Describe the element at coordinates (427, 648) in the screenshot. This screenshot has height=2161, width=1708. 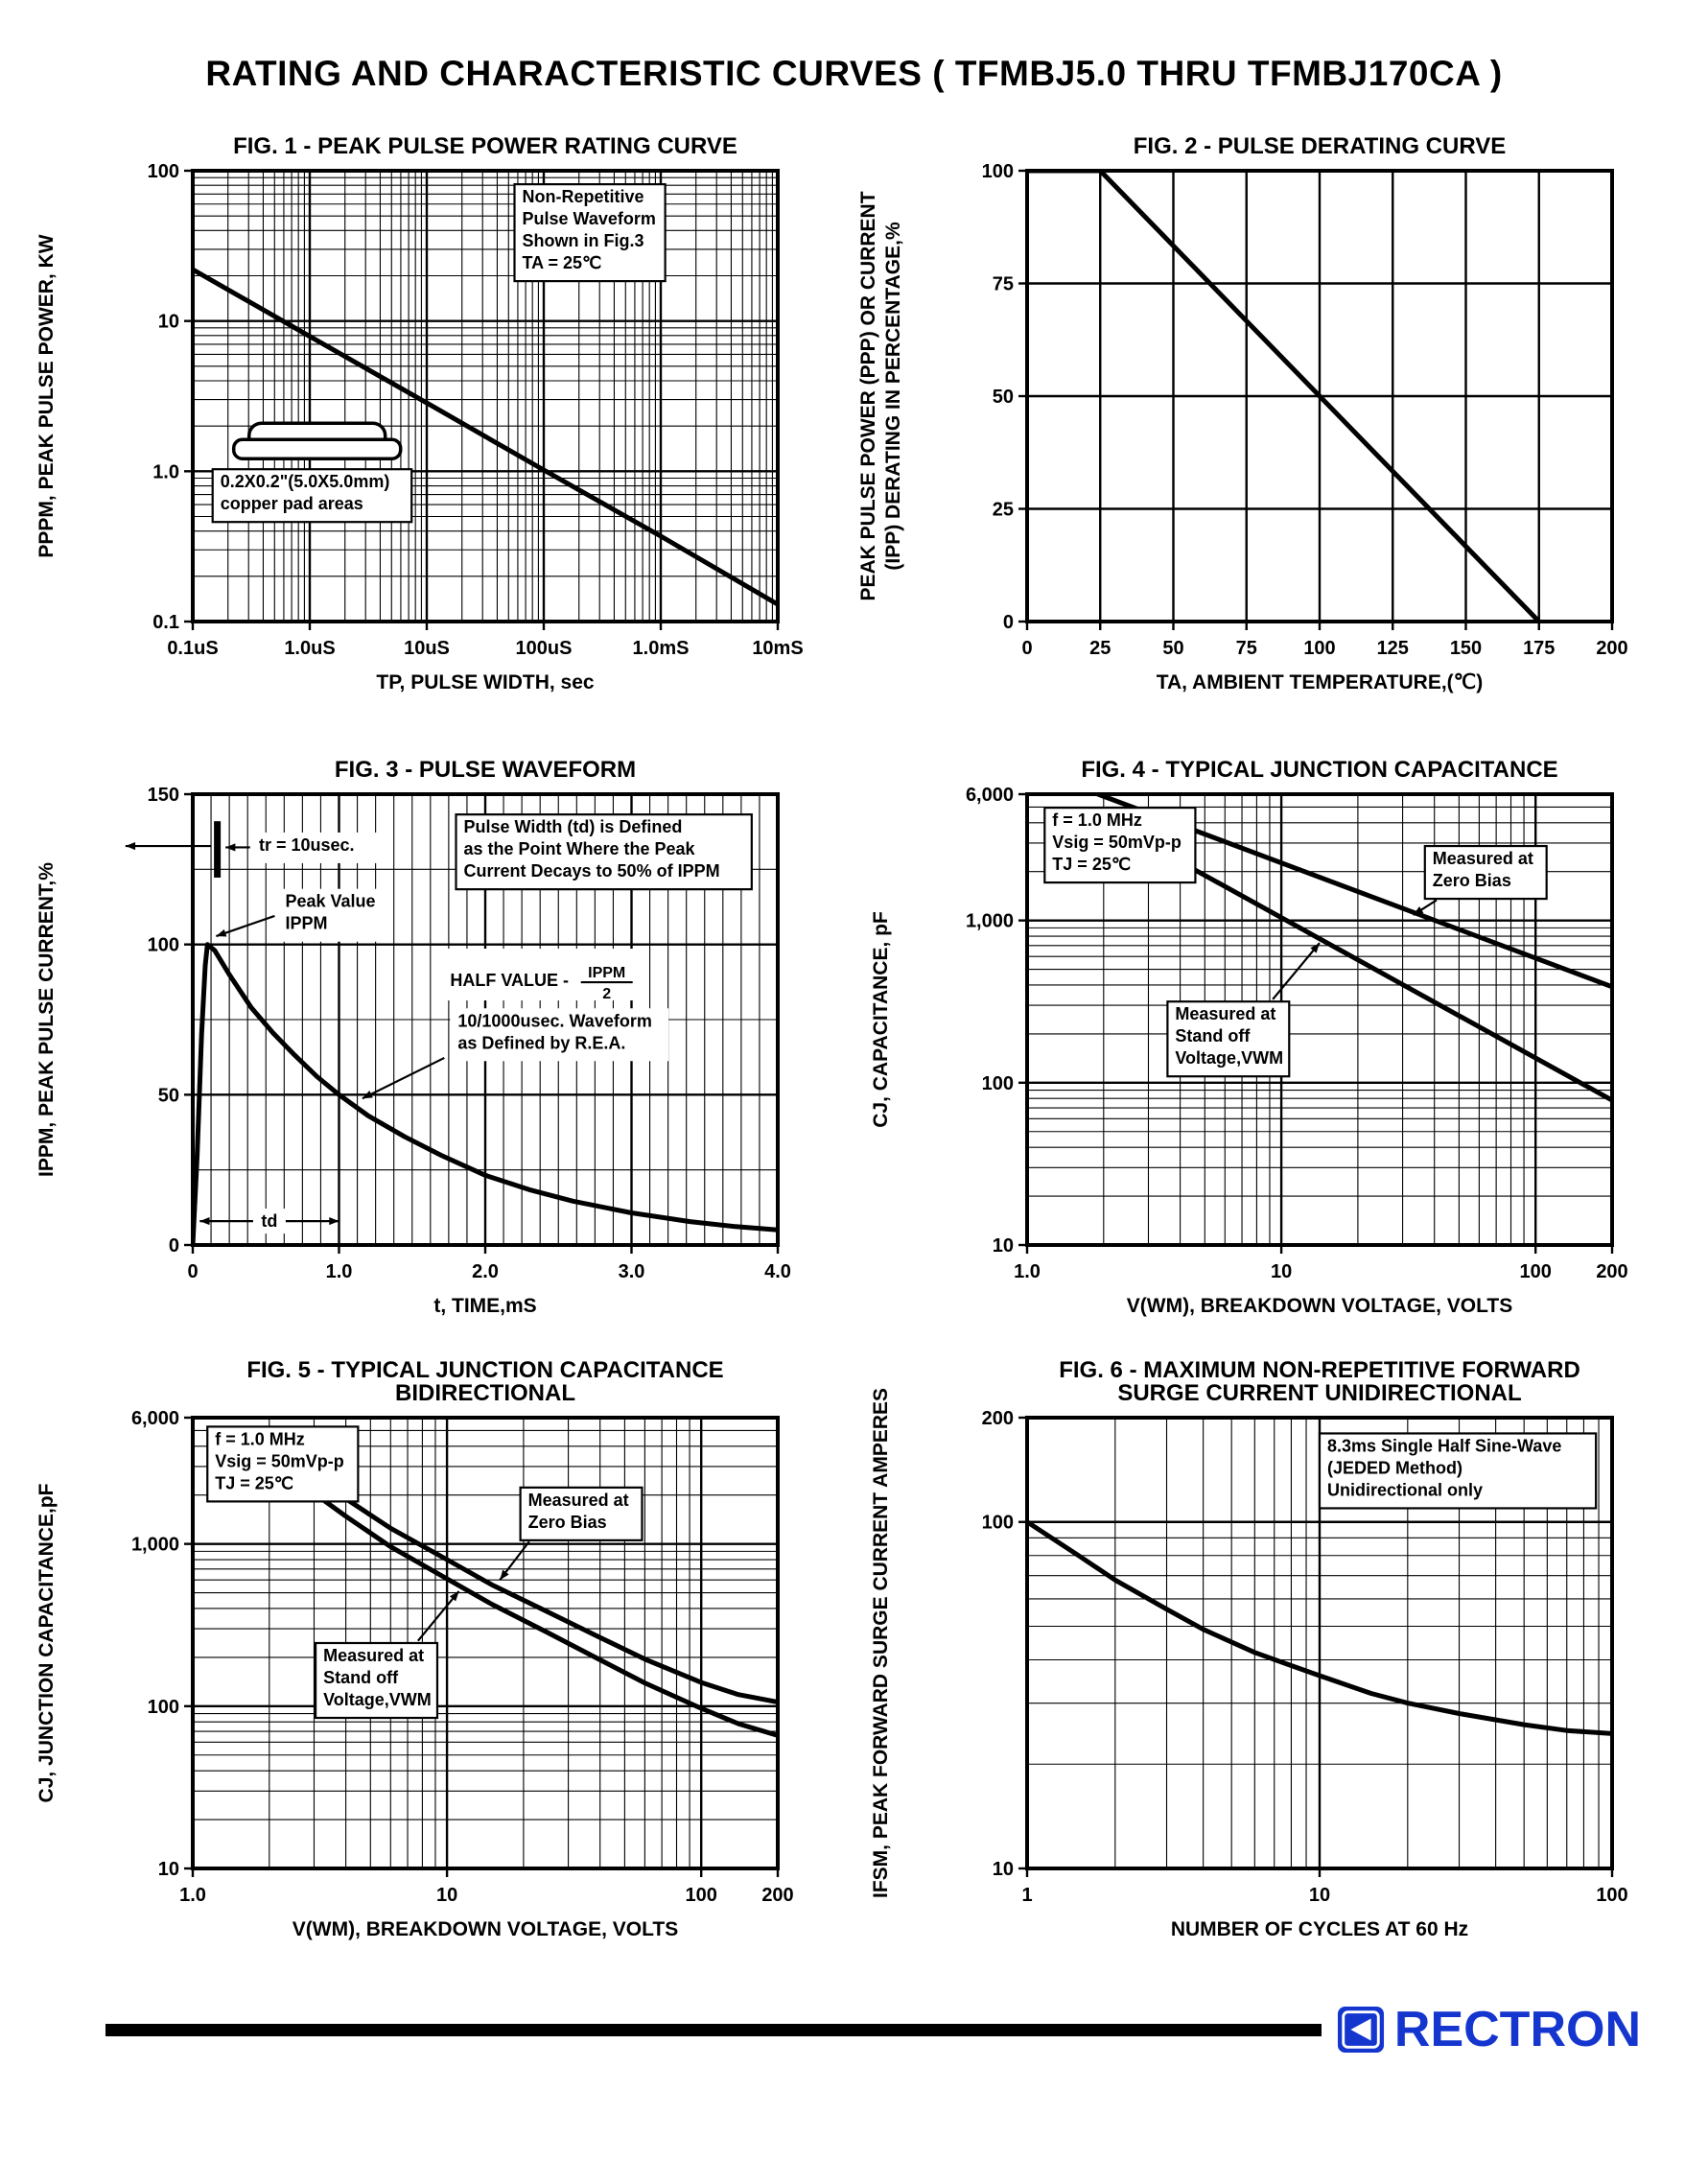
I see `svg-text: 10uS` at that location.